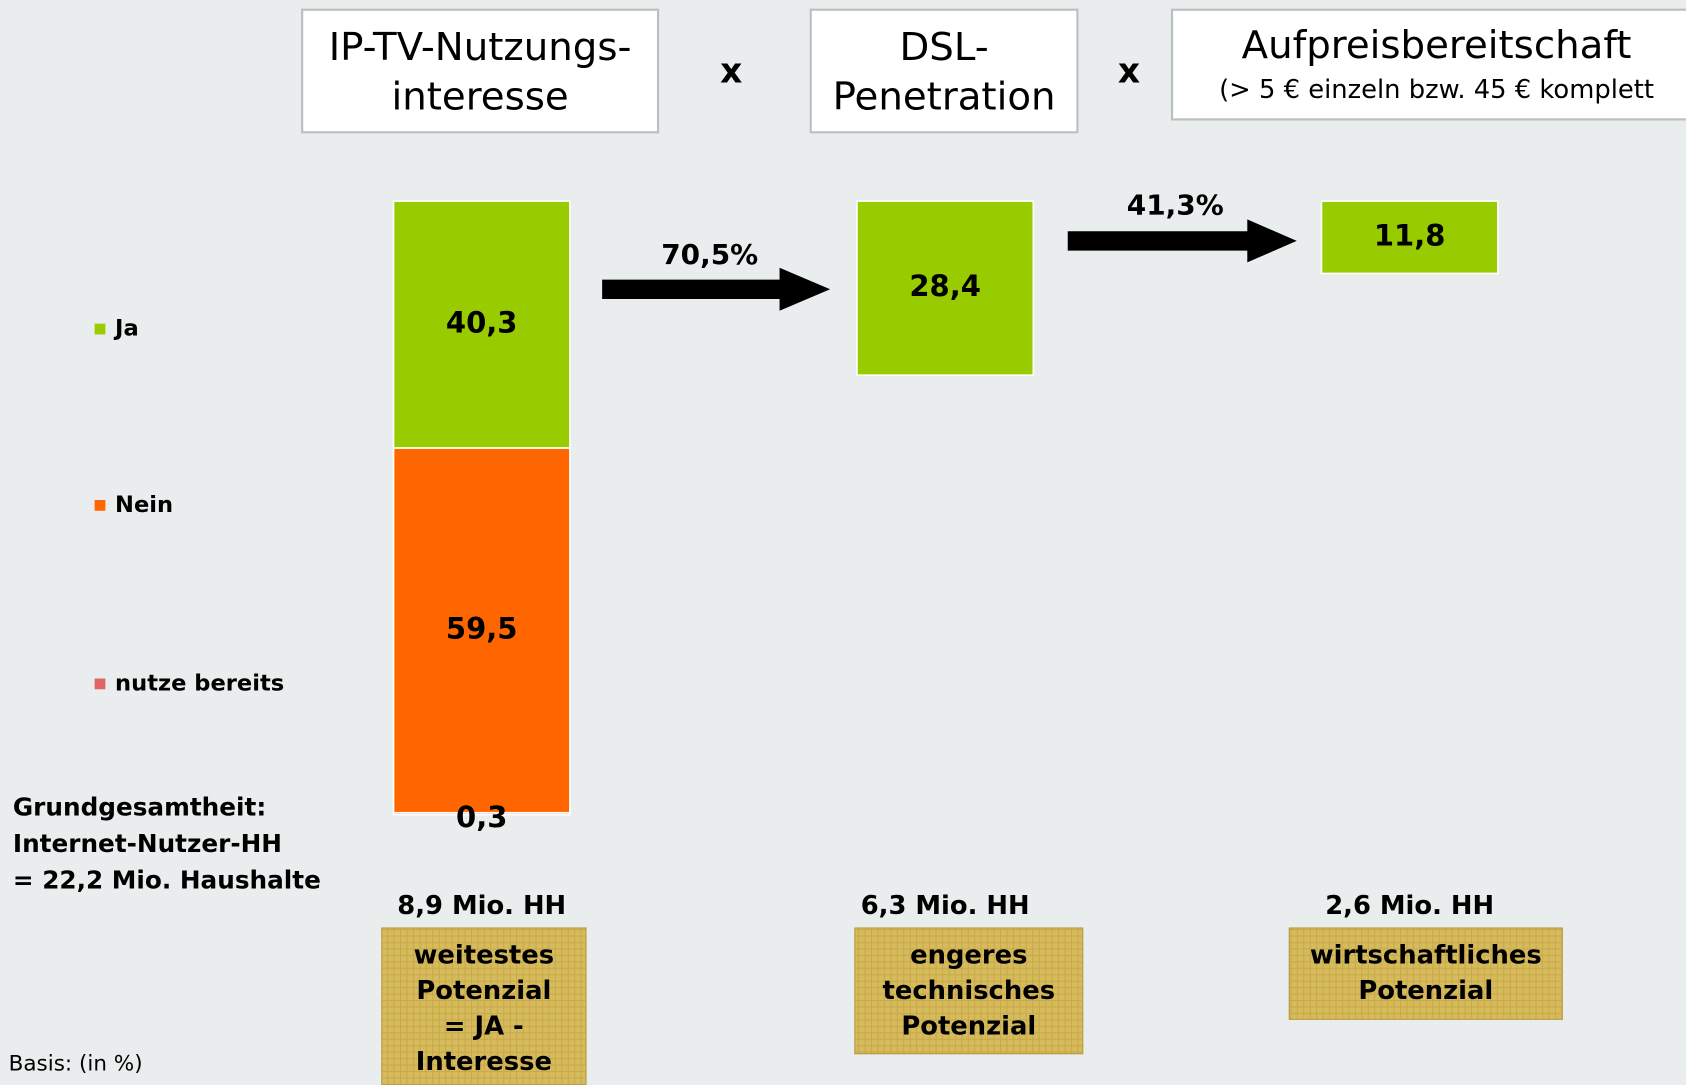  I want to click on value-label: 40,3, so click(482, 323).